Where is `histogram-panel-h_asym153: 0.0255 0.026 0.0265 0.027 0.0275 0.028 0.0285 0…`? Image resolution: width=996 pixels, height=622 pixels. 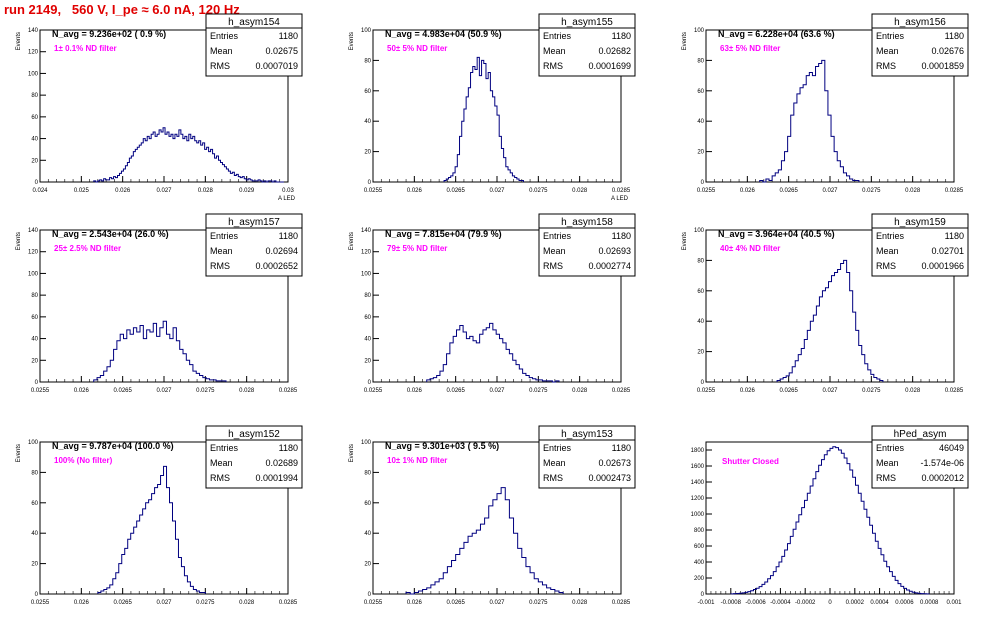 histogram-panel-h_asym153: 0.0255 0.026 0.0265 0.027 0.0275 0.028 0.0285 0… is located at coordinates (492, 515).